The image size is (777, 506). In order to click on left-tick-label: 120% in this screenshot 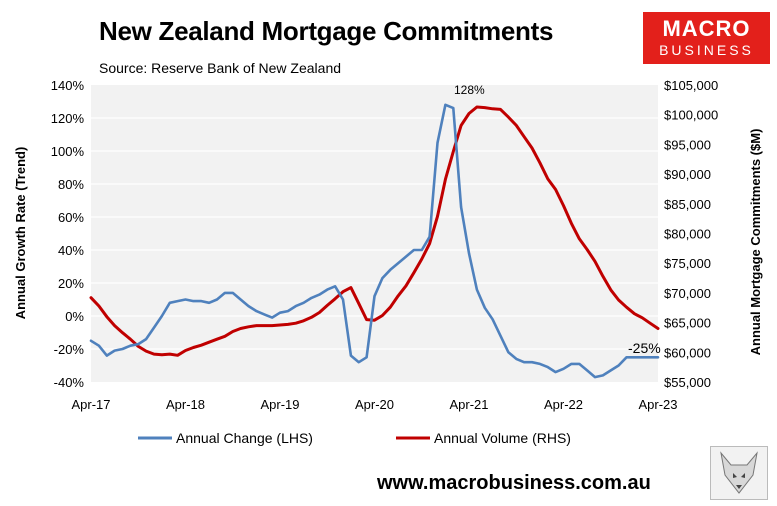, I will do `click(68, 118)`.